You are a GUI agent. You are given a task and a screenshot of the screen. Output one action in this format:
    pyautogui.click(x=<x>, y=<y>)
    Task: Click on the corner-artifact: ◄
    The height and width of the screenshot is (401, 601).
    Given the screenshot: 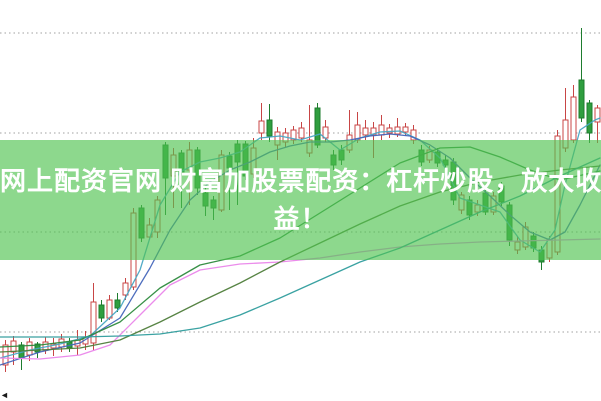 What is the action you would take?
    pyautogui.click(x=4, y=395)
    